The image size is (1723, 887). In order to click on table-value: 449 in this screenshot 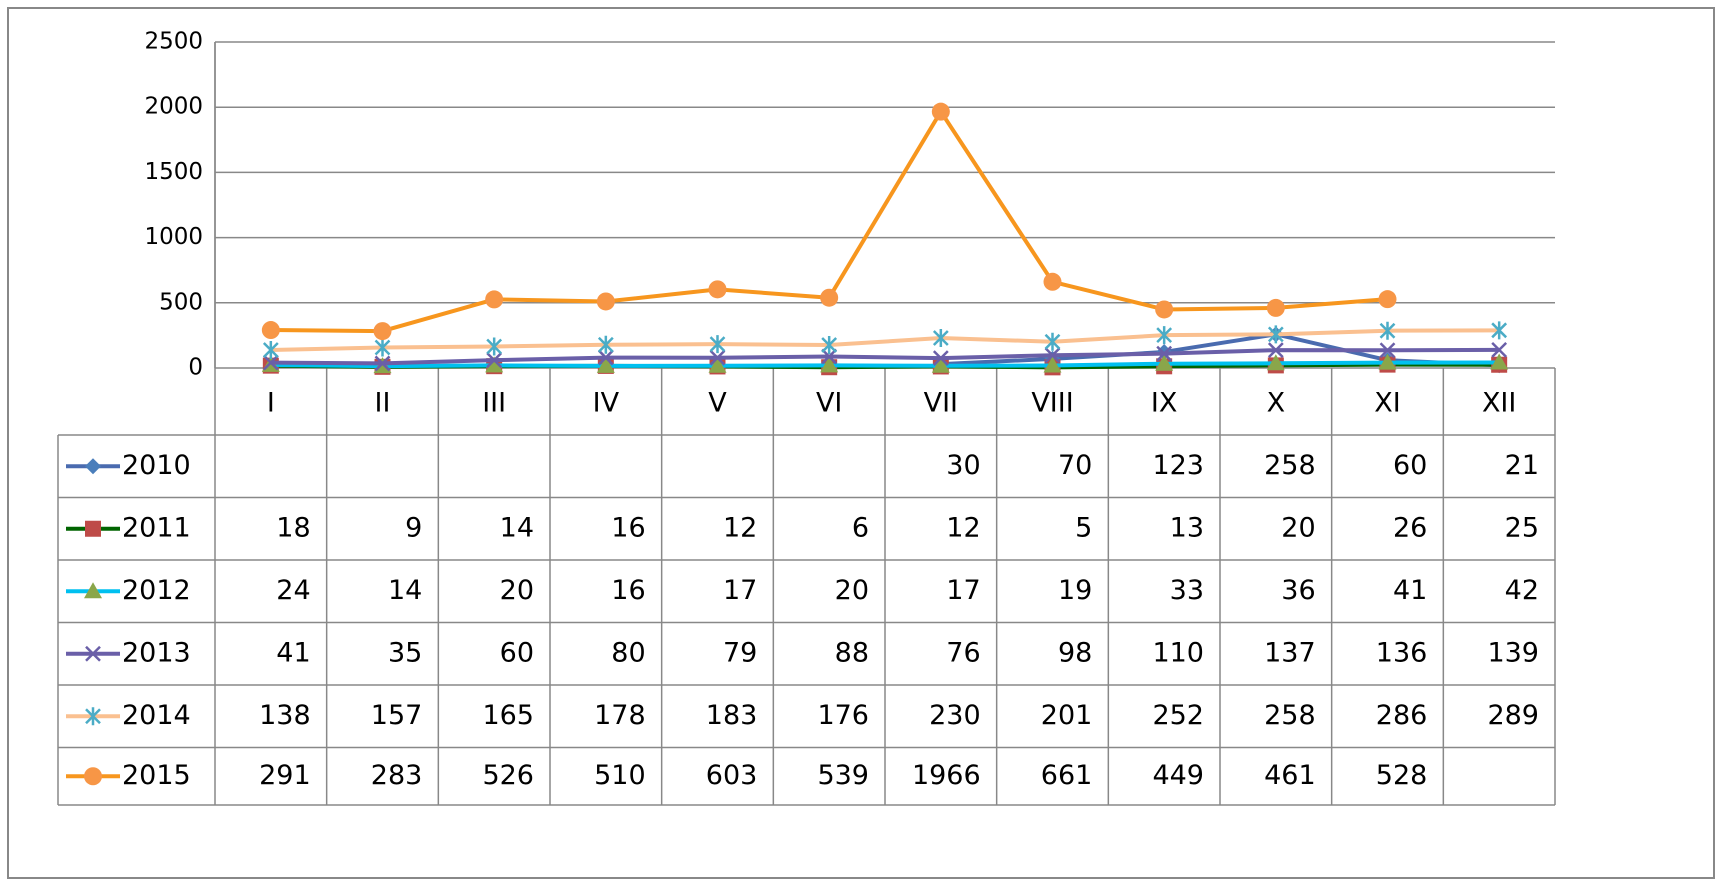, I will do `click(1178, 775)`.